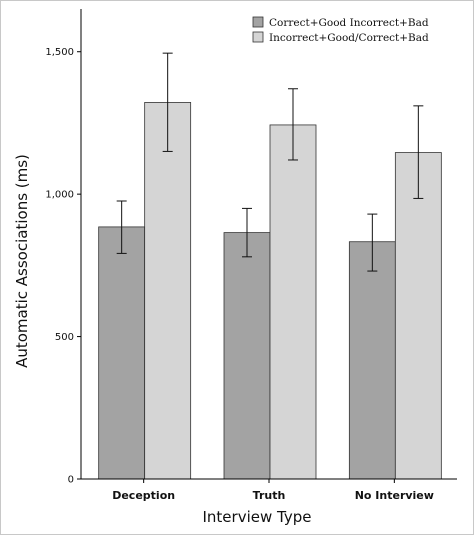 This screenshot has height=538, width=474. What do you see at coordinates (394, 495) in the screenshot?
I see `x-tick-label: No Interview` at bounding box center [394, 495].